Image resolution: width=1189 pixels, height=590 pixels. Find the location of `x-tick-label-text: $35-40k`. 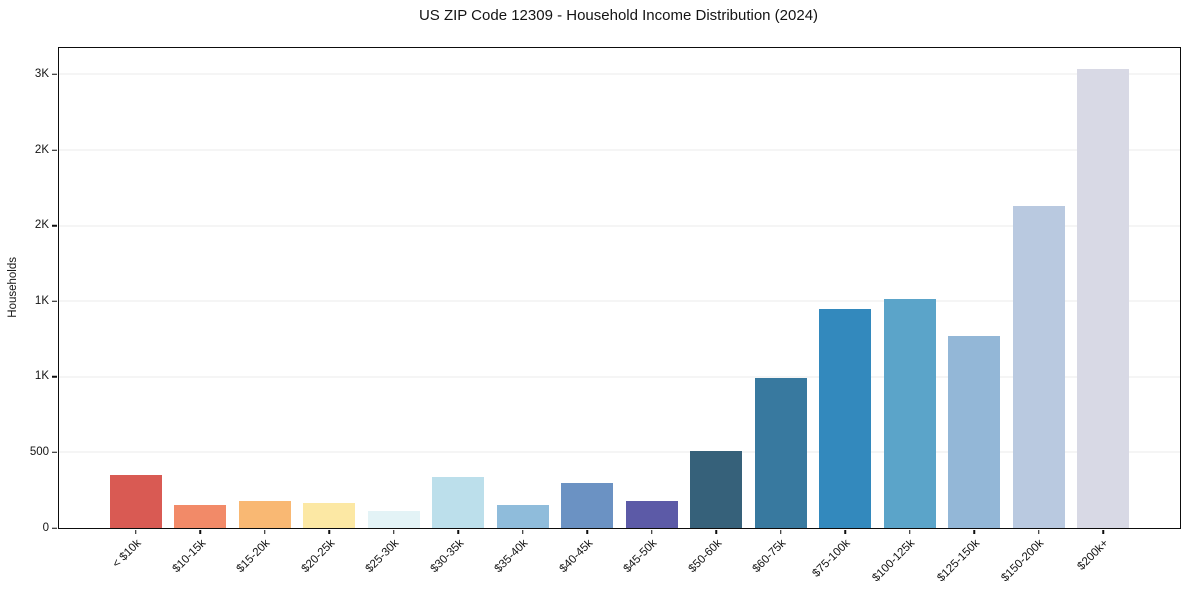

x-tick-label-text: $35-40k is located at coordinates (511, 556).